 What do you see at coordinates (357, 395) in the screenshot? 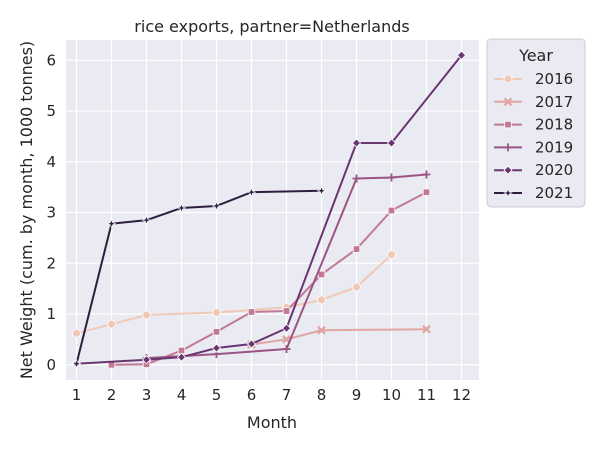
I see `x-tick-label: 9` at bounding box center [357, 395].